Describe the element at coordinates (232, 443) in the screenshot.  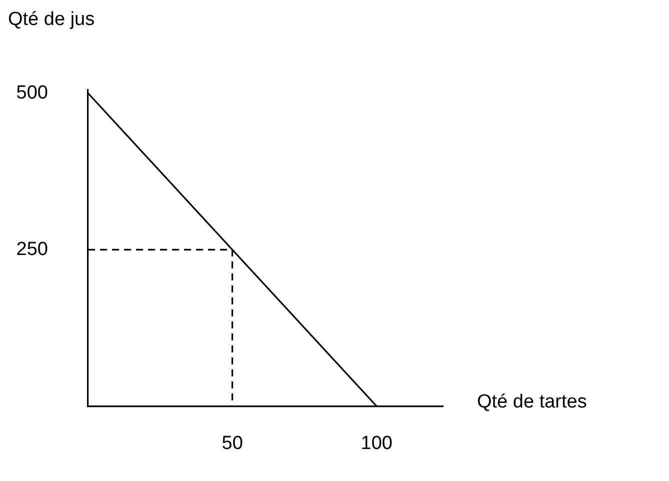
I see `x-tick-label: 50` at that location.